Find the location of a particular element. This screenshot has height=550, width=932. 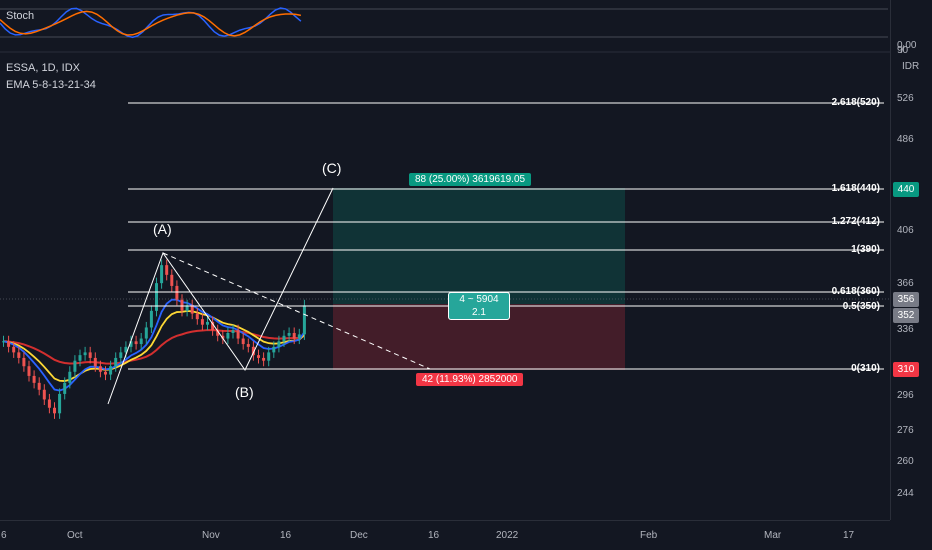

position-center-box: 4 ~ 5904 2.1 is located at coordinates (479, 306).